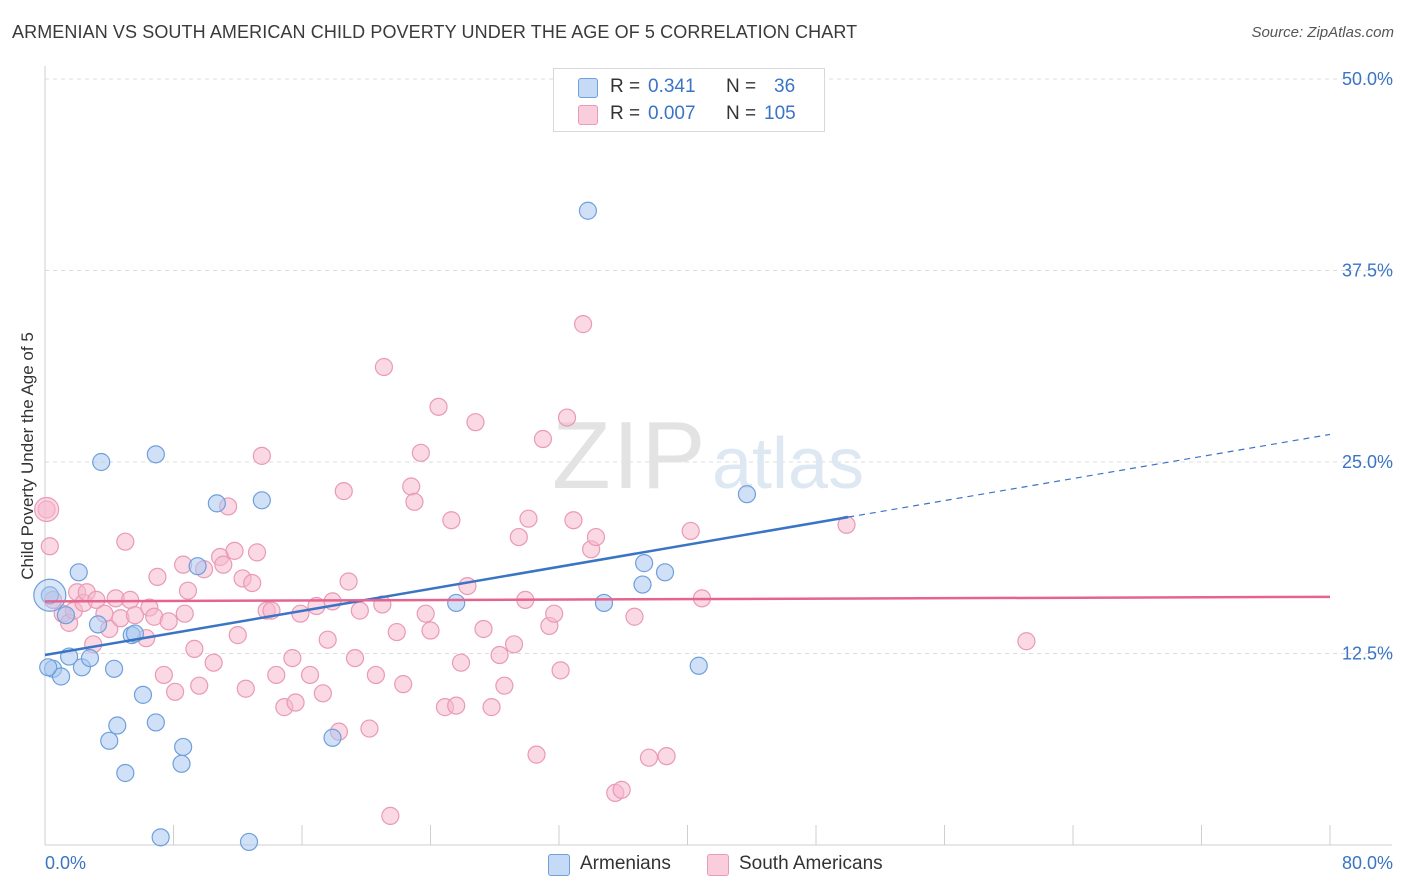 This screenshot has width=1406, height=892. I want to click on legend-row-south-americans: R = 0.007 N = 105, so click(689, 114).